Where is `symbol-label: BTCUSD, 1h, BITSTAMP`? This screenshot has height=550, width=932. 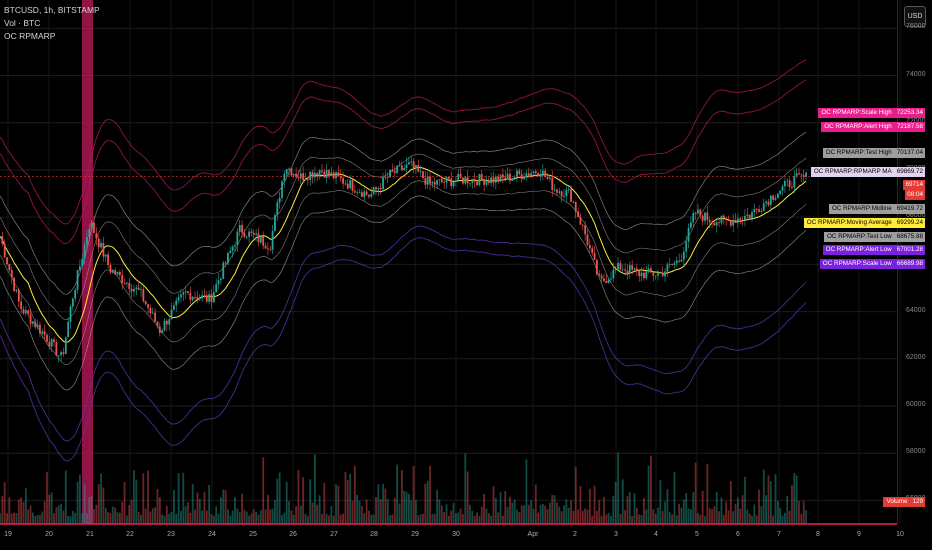
symbol-label: BTCUSD, 1h, BITSTAMP is located at coordinates (52, 10).